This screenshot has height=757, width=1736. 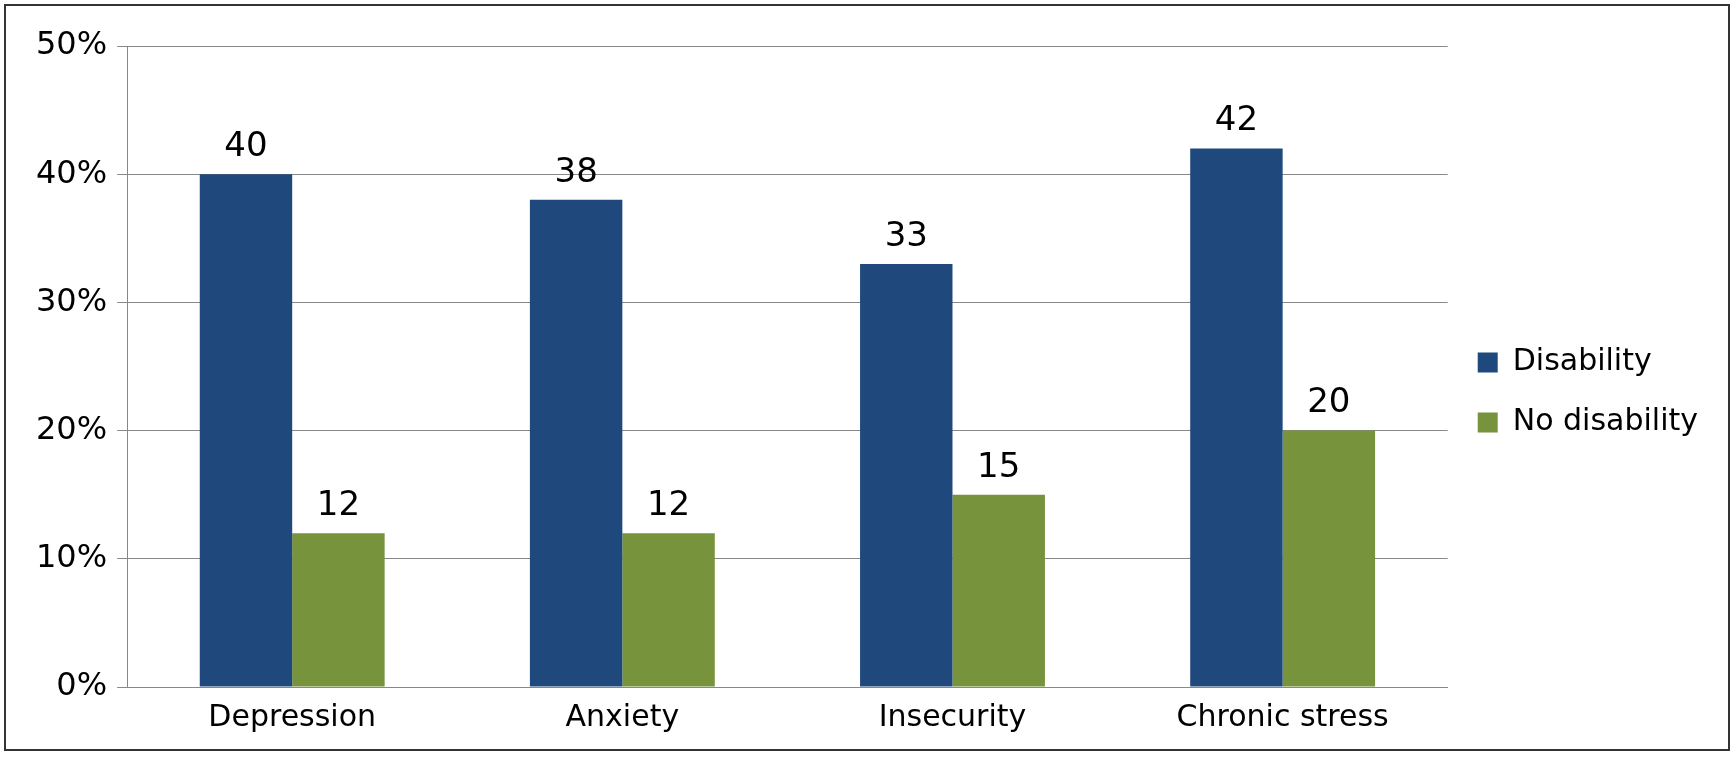 What do you see at coordinates (622, 715) in the screenshot?
I see `x-tick-label: Anxiety` at bounding box center [622, 715].